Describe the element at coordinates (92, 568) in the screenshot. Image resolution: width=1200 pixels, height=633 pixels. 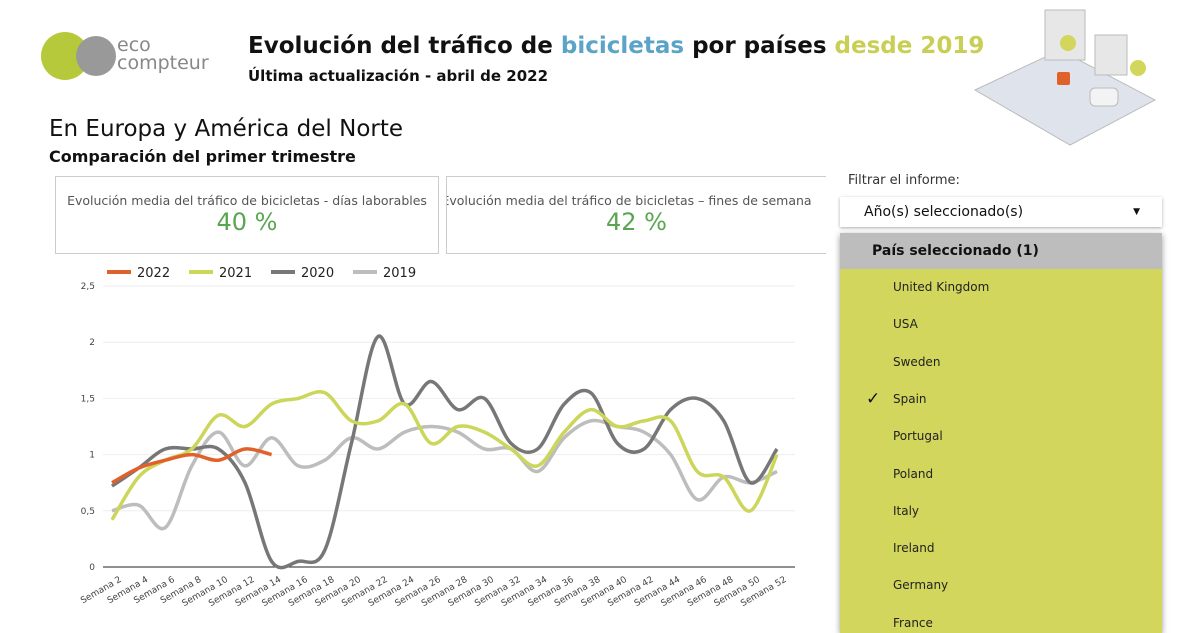
I see `y-tick-label: 0` at that location.